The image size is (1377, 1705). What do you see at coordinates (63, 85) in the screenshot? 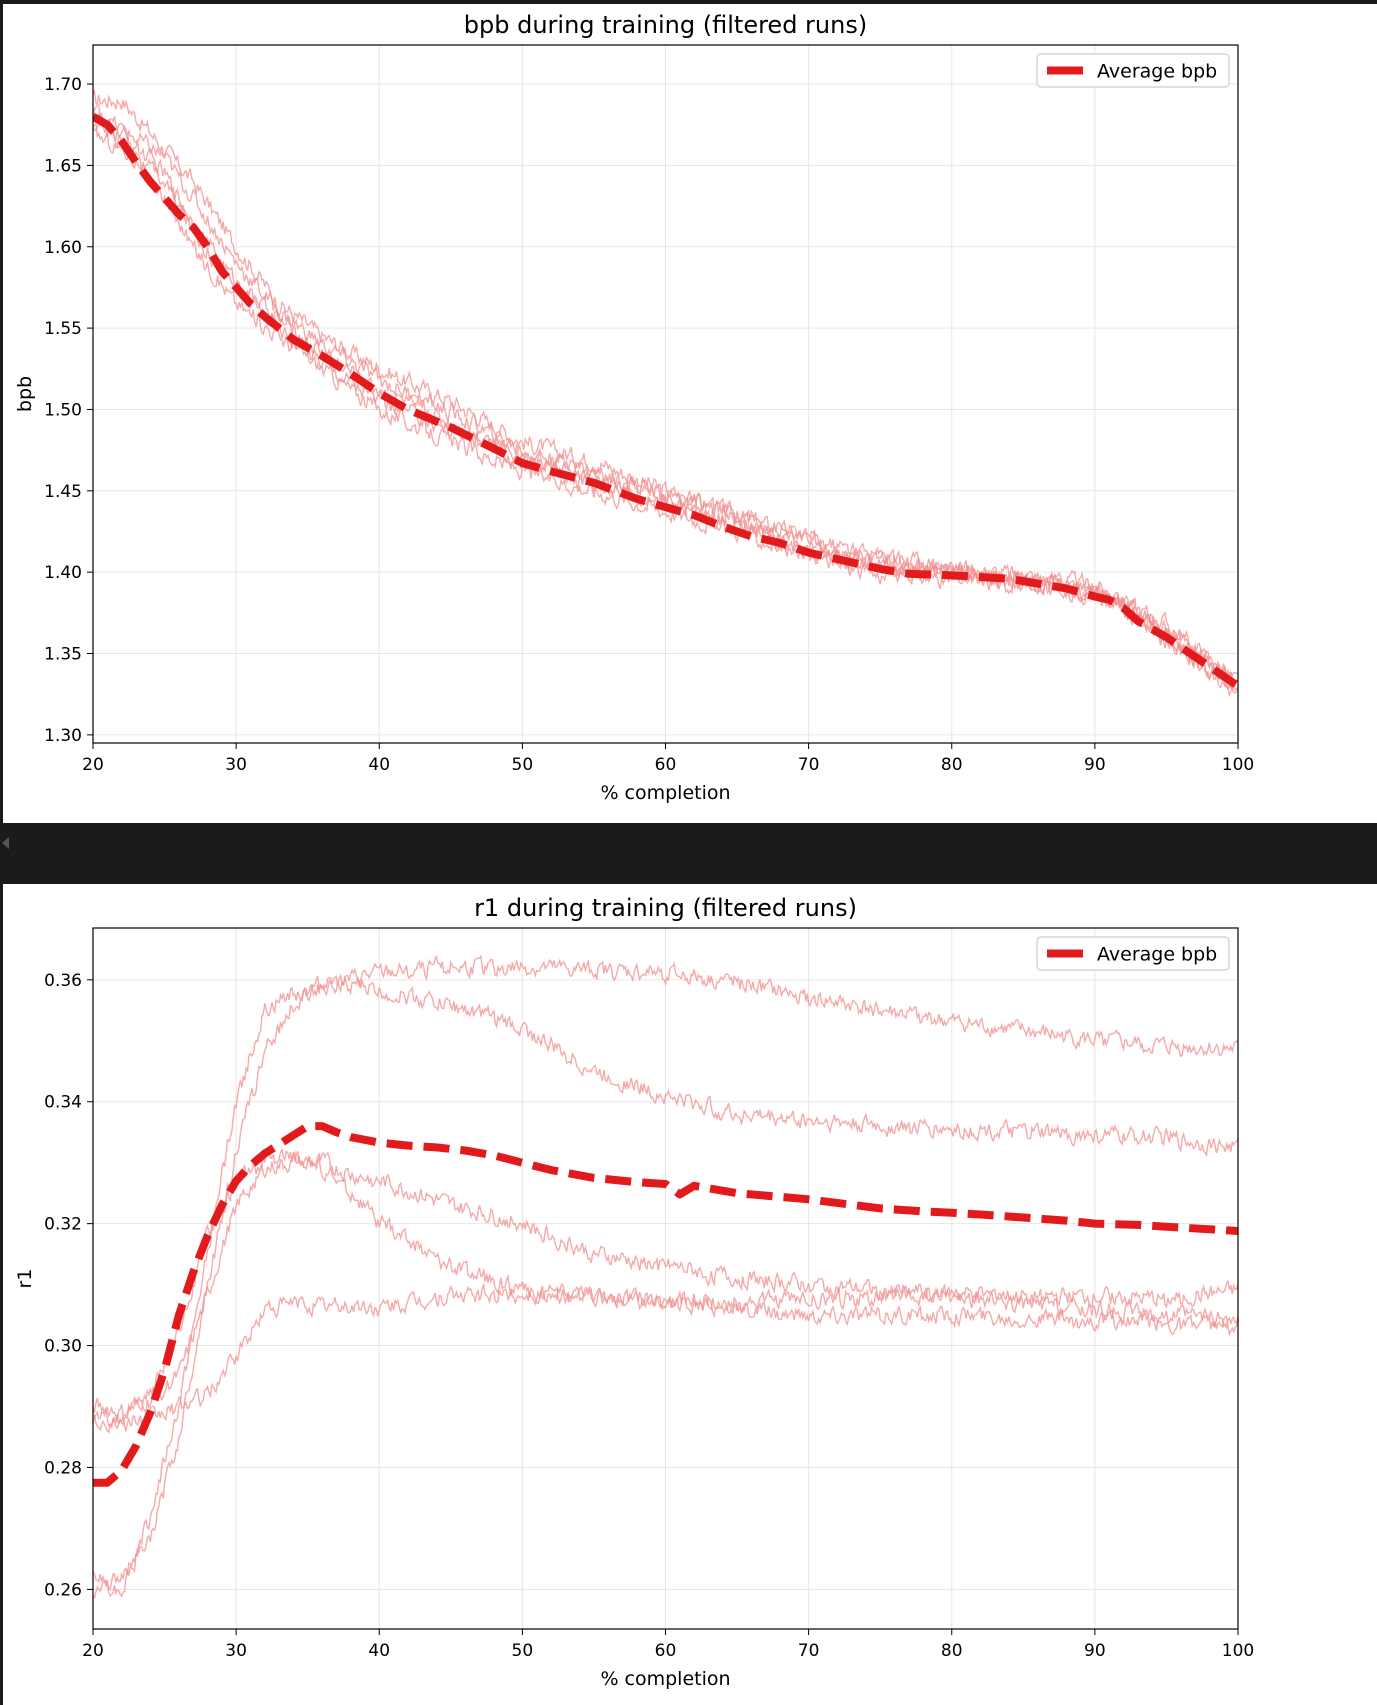
I see `y-tick-label: 1.70` at bounding box center [63, 85].